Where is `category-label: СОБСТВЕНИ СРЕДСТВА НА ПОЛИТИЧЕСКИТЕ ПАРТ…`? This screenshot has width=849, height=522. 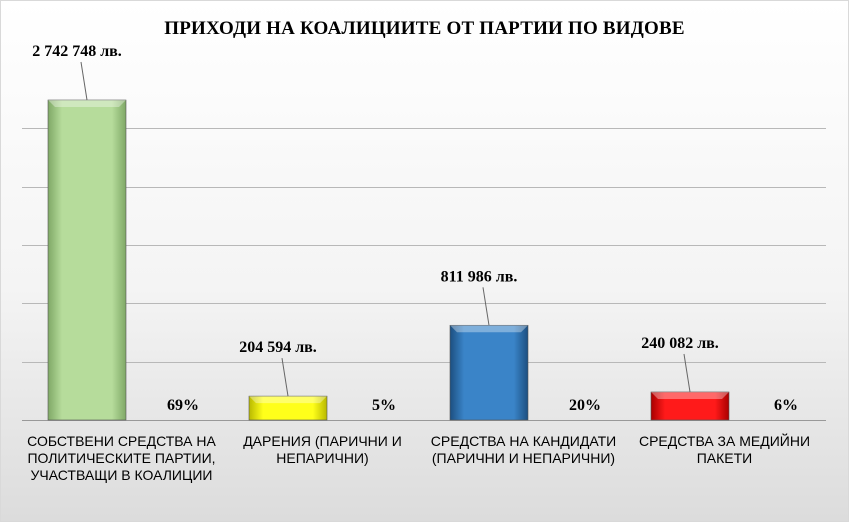 category-label: СОБСТВЕНИ СРЕДСТВА НА ПОЛИТИЧЕСКИТЕ ПАРТ… is located at coordinates (121, 458).